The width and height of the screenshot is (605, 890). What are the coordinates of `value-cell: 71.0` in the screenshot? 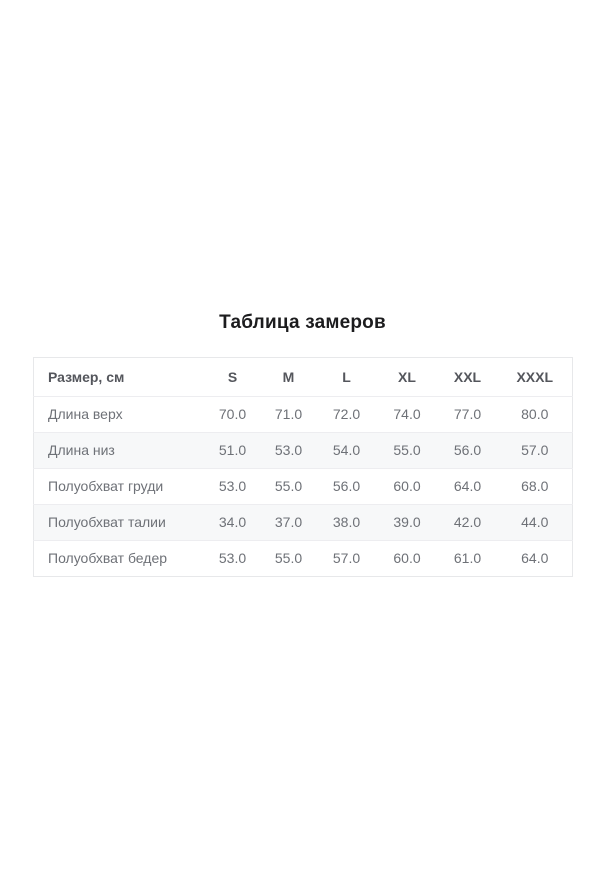 It's located at (288, 414).